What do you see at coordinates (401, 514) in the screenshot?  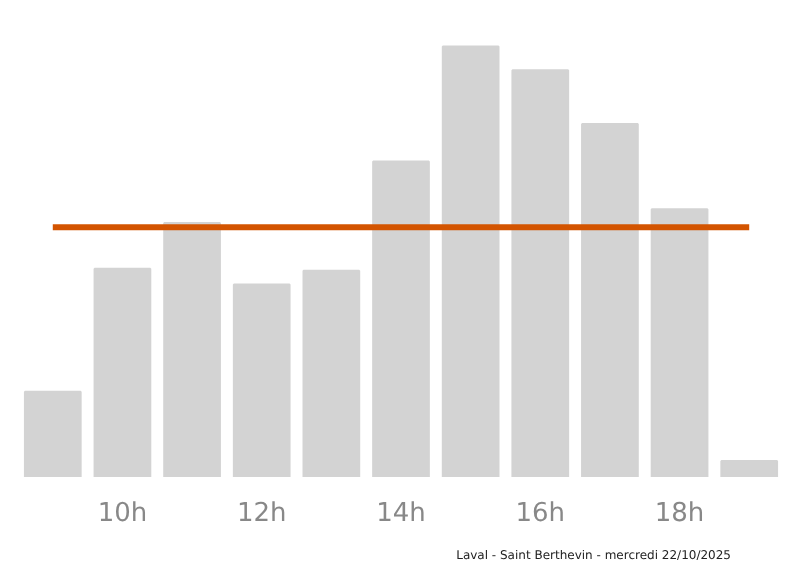 I see `x-tick-label: 14h` at bounding box center [401, 514].